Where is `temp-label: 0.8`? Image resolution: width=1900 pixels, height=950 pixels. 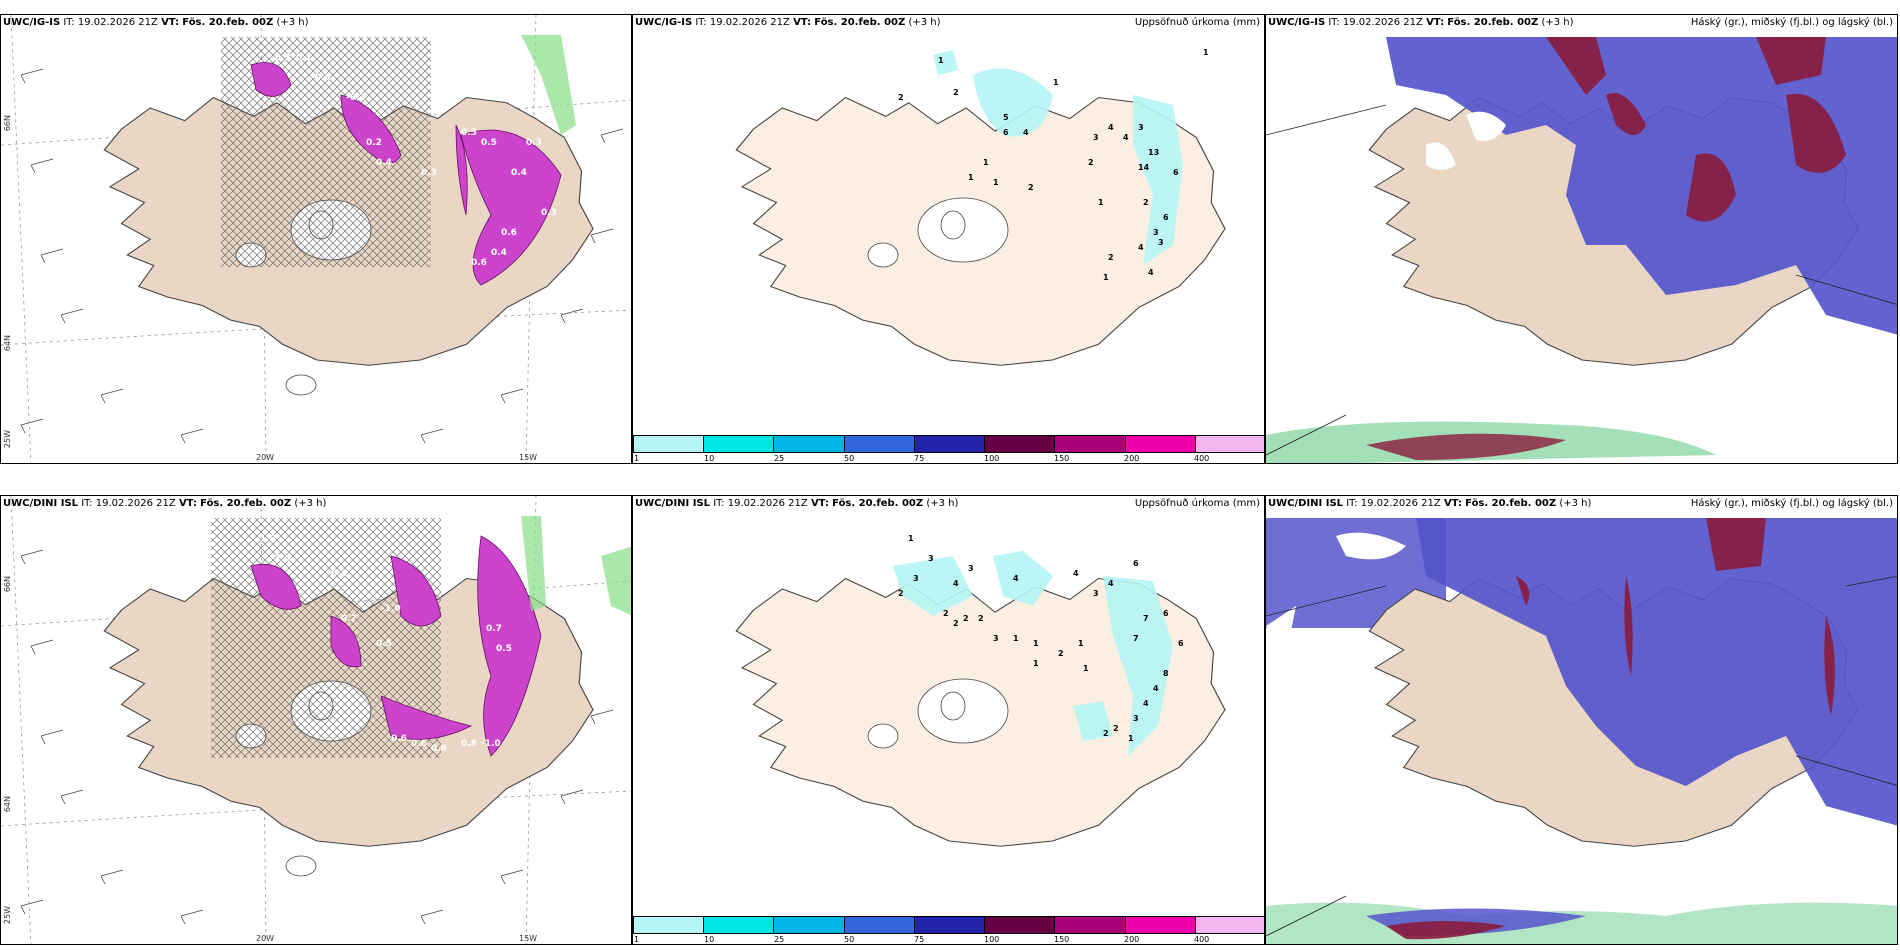
temp-label: 0.8 is located at coordinates (469, 744).